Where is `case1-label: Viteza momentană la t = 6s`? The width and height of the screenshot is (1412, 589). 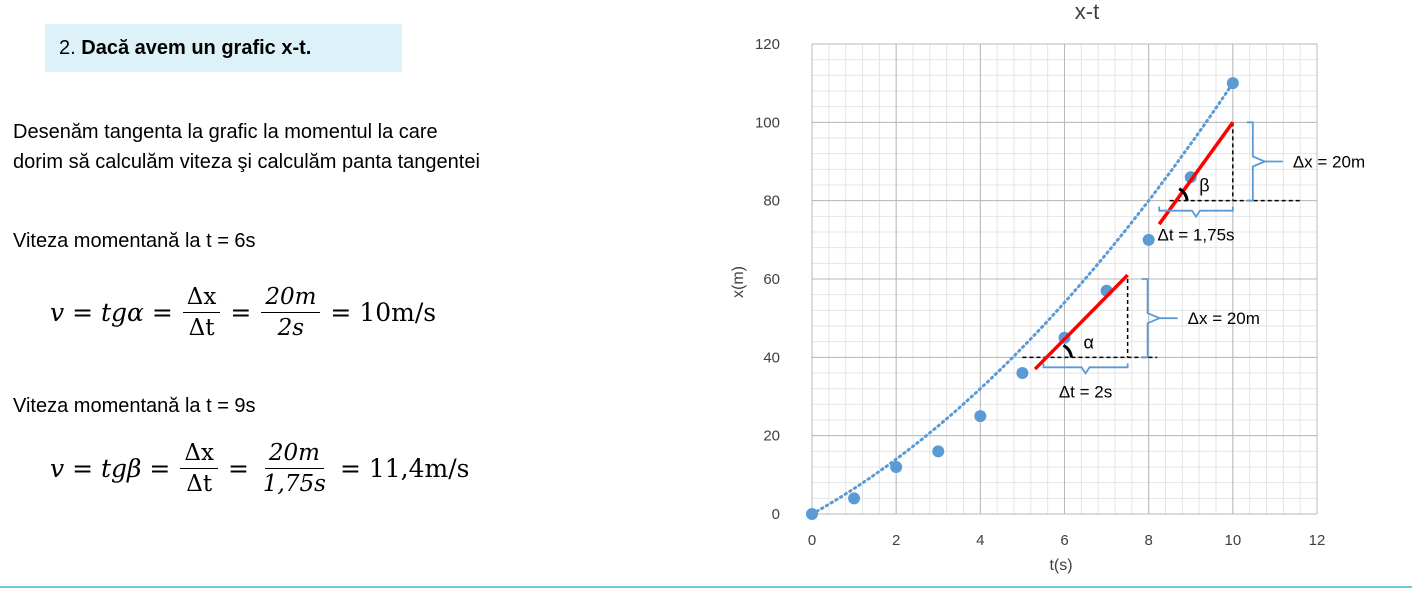
case1-label: Viteza momentană la t = 6s is located at coordinates (134, 241).